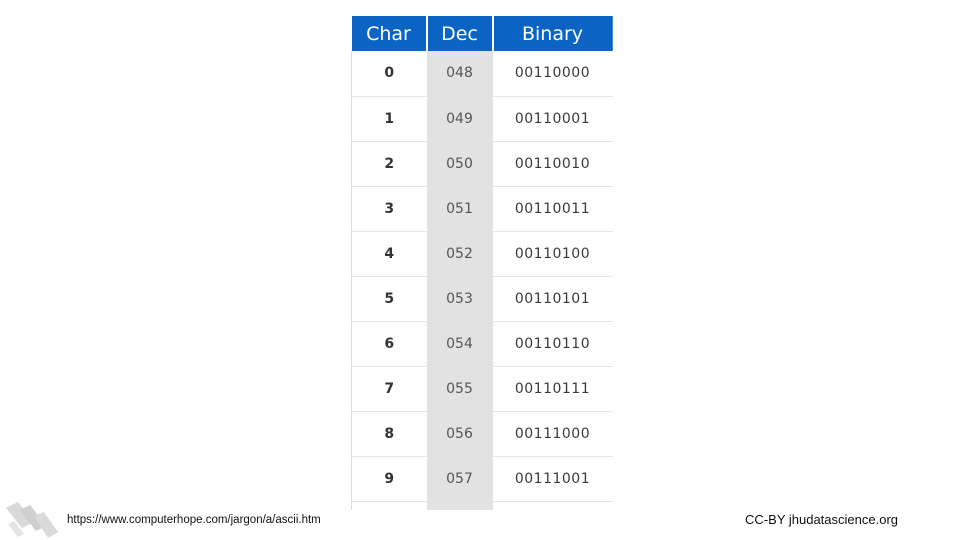 The image size is (960, 540). What do you see at coordinates (552, 479) in the screenshot?
I see `binary-cell: 00111001` at bounding box center [552, 479].